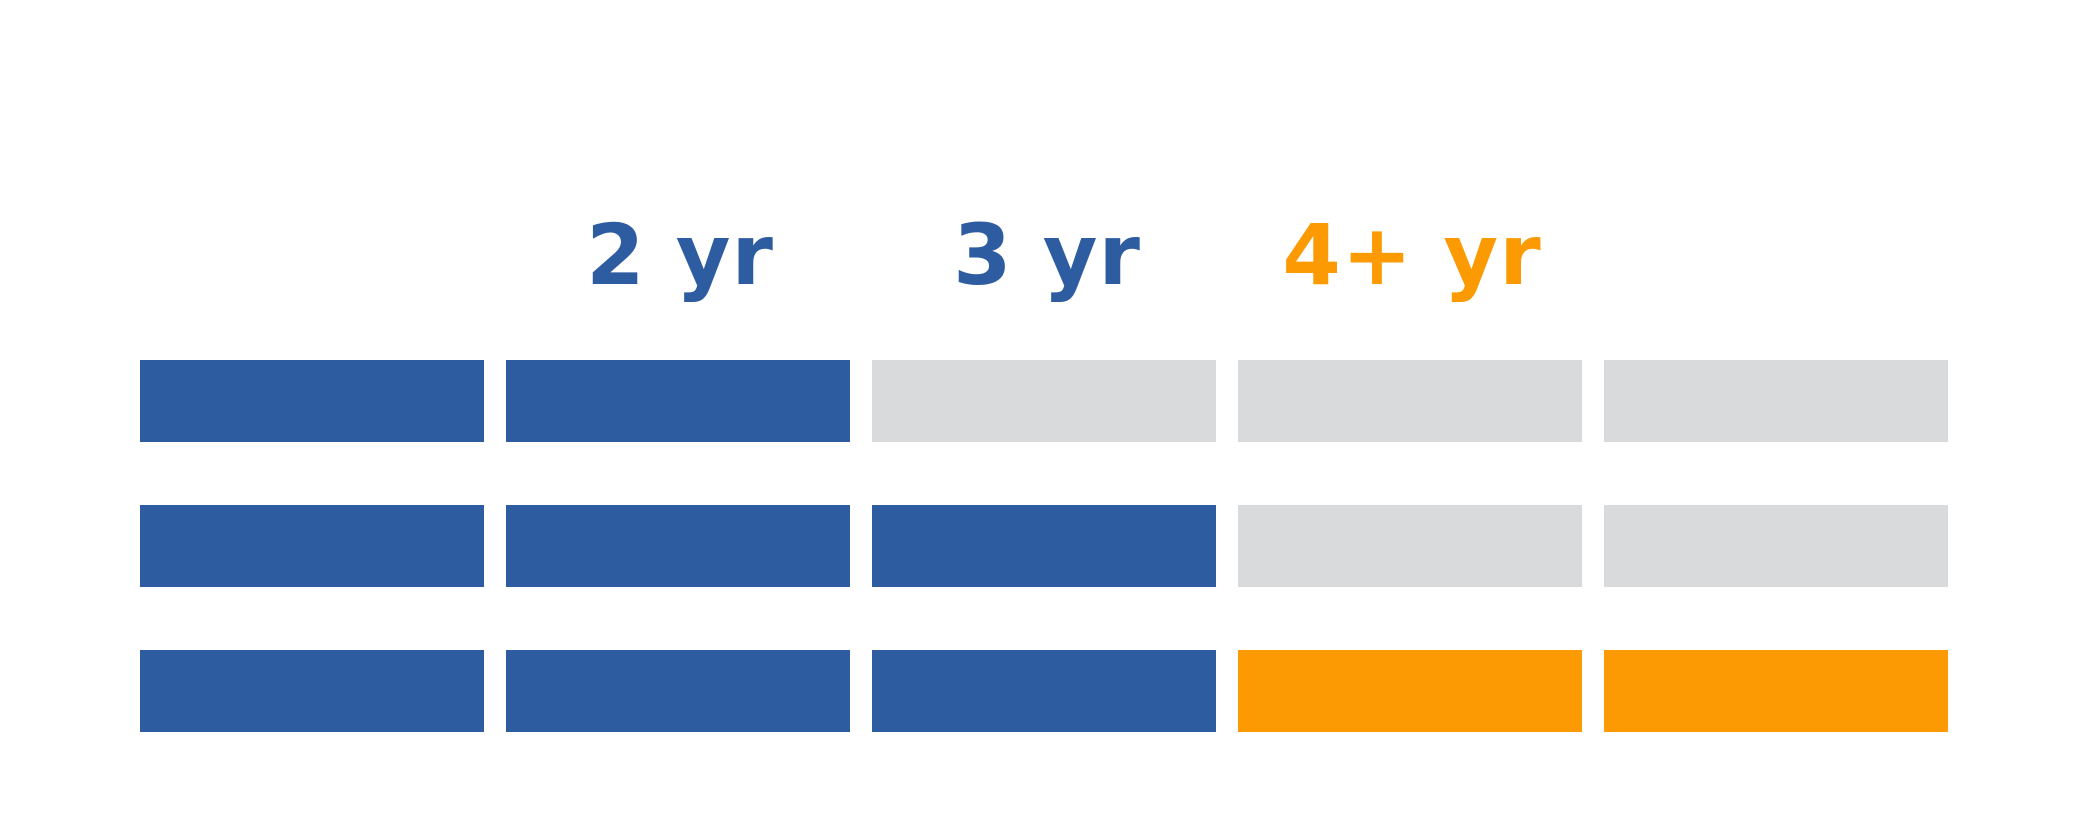  What do you see at coordinates (680, 255) in the screenshot?
I see `label-2-yr: 2 yr` at bounding box center [680, 255].